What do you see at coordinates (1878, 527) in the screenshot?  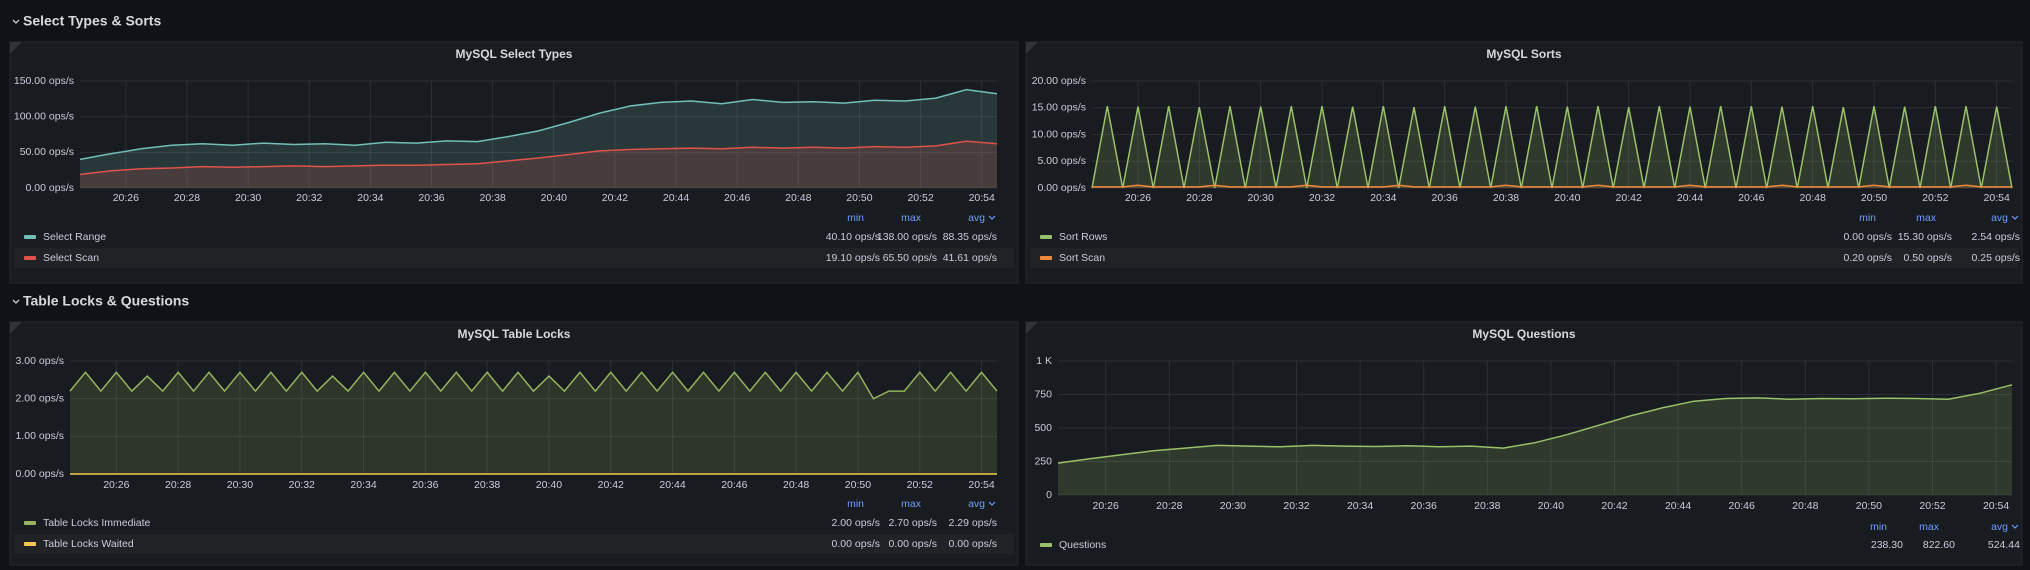 I see `legend-column-header: min` at bounding box center [1878, 527].